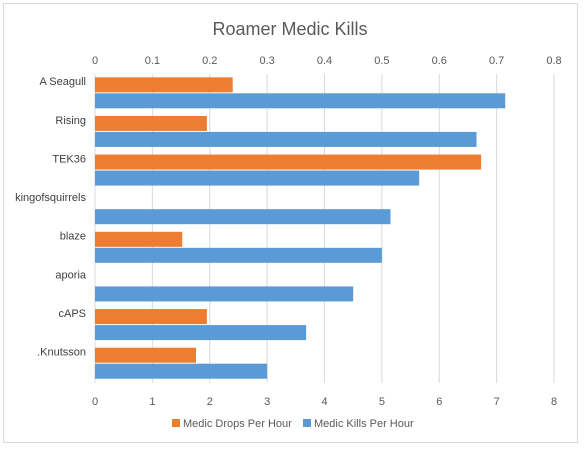  I want to click on bottom-tick-label: 8, so click(554, 402).